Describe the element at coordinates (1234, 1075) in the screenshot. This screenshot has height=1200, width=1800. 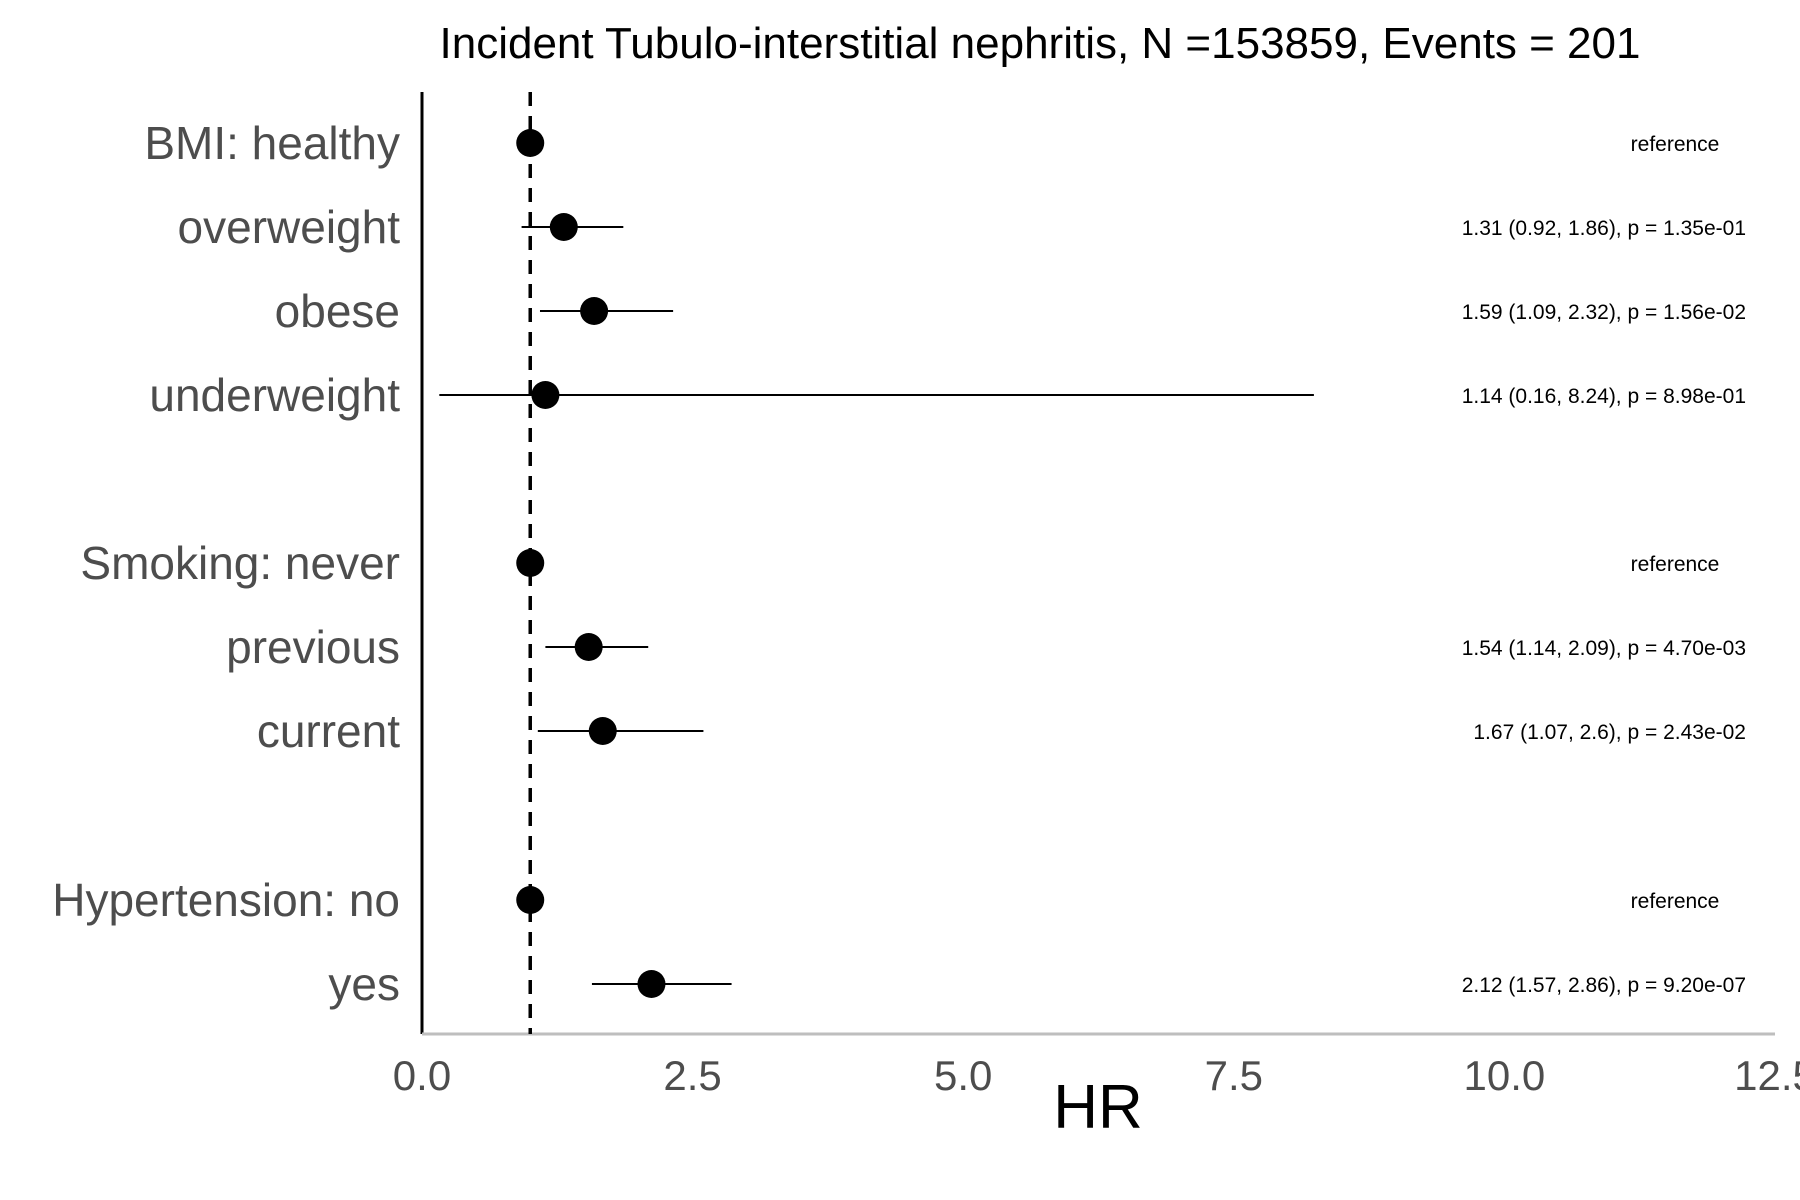
I see `x-tick-label: 7.5` at that location.